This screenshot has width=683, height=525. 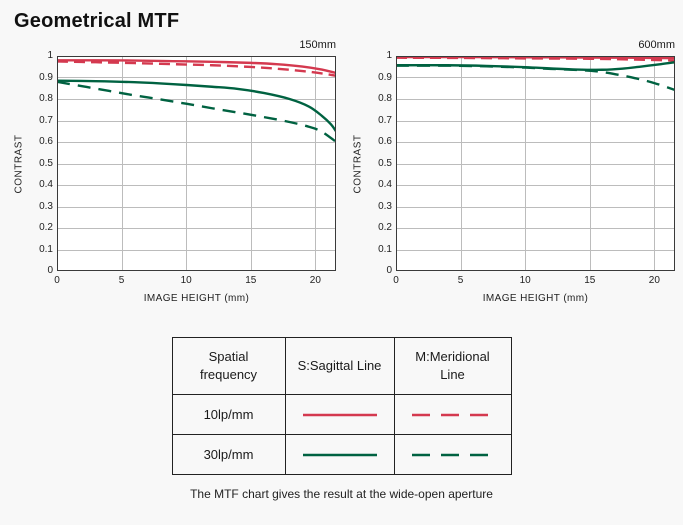 I want to click on legend-row-10lpmm: 10lp/mm, so click(x=341, y=414).